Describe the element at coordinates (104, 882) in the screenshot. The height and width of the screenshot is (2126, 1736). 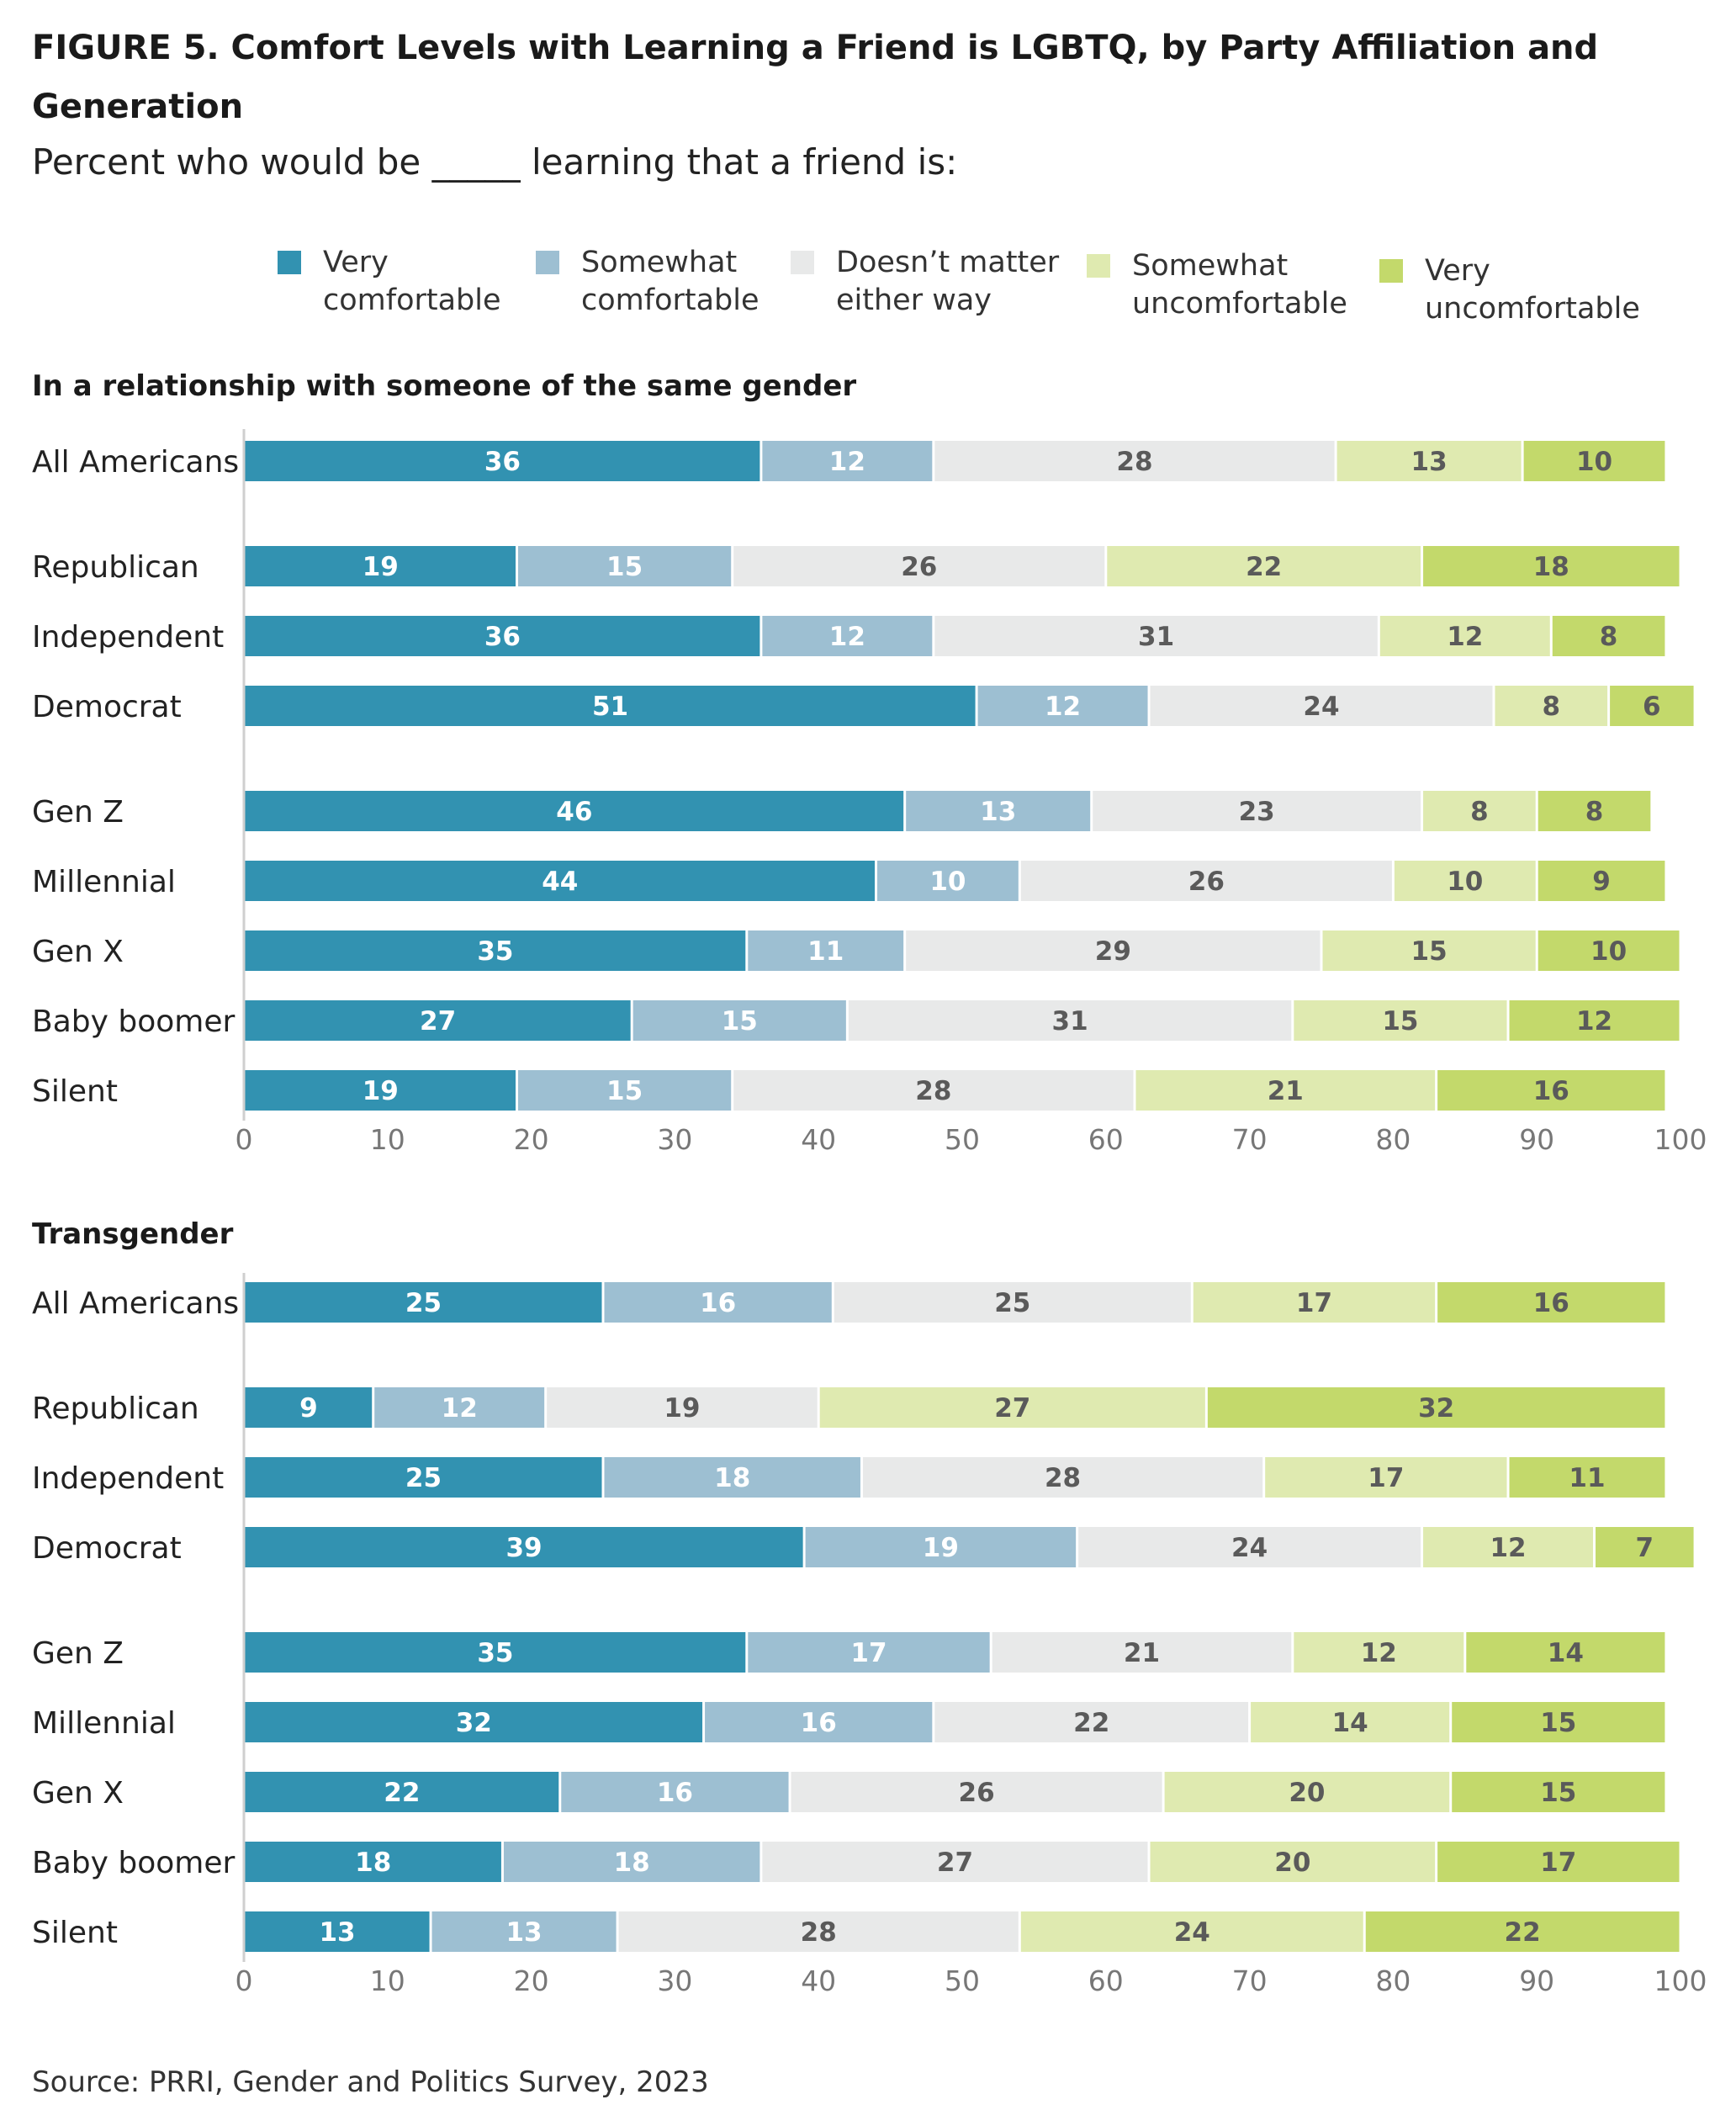
I see `category-label: Millennial` at that location.